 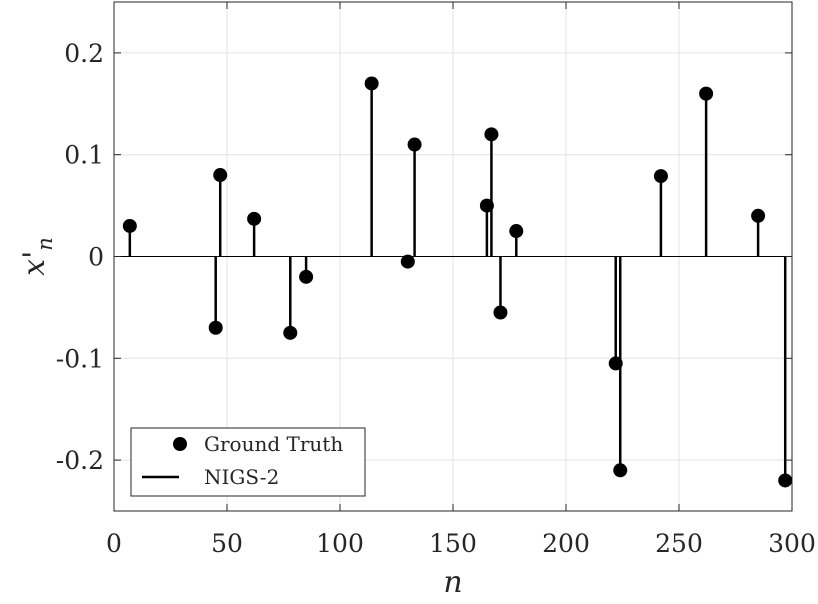 What do you see at coordinates (453, 543) in the screenshot?
I see `x-tick-label: 150` at bounding box center [453, 543].